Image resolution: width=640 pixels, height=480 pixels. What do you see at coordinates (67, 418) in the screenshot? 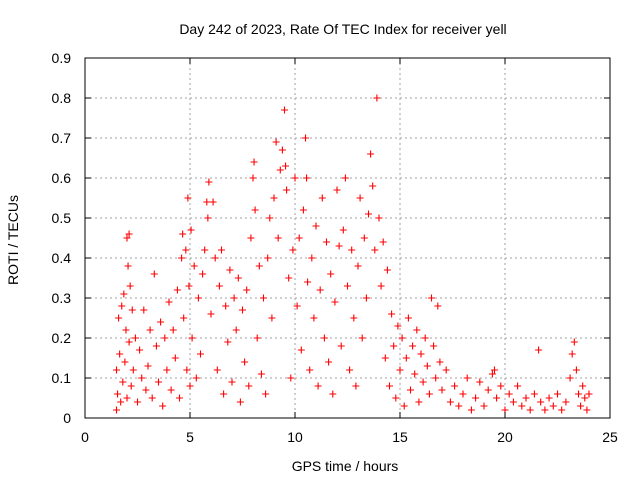
I see `y-tick-label: 0` at bounding box center [67, 418].